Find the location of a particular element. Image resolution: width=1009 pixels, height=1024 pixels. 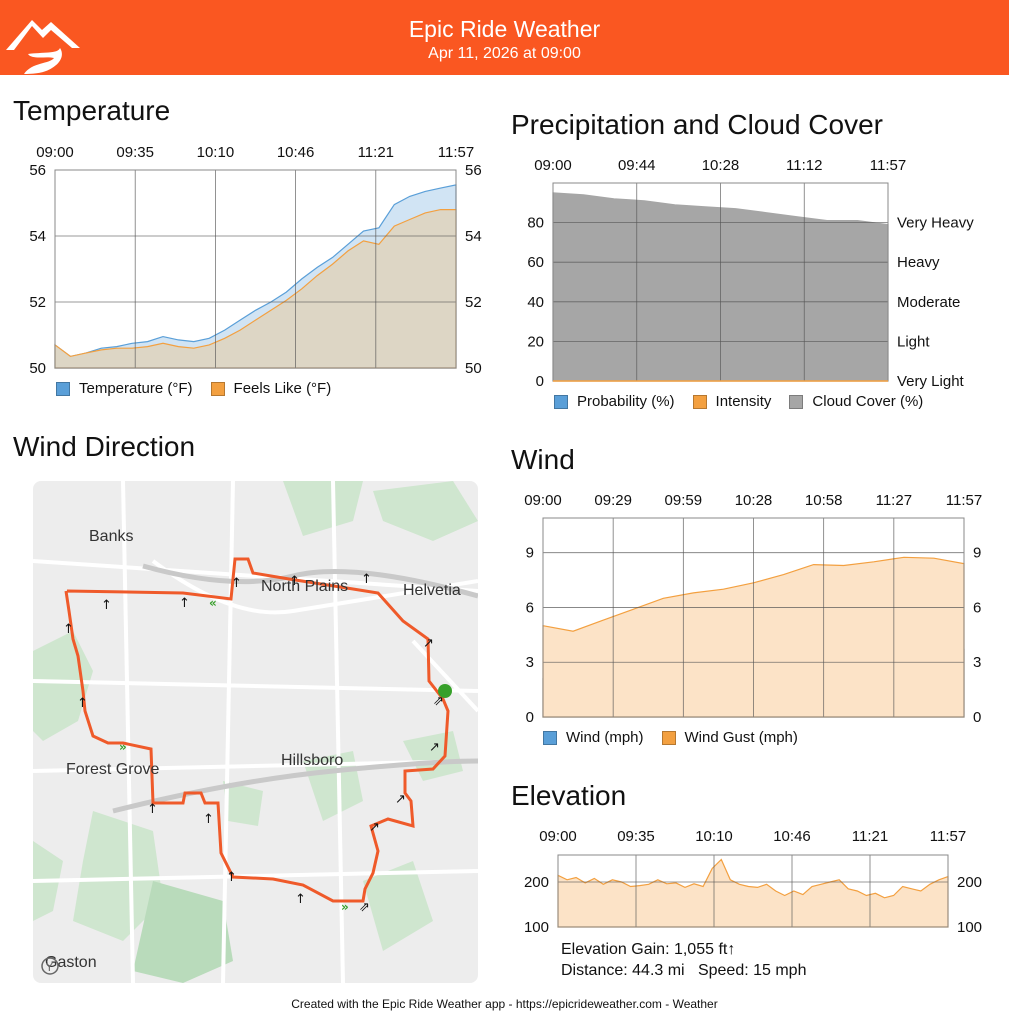

elevation-y-tick-label: 100 is located at coordinates (536, 927).